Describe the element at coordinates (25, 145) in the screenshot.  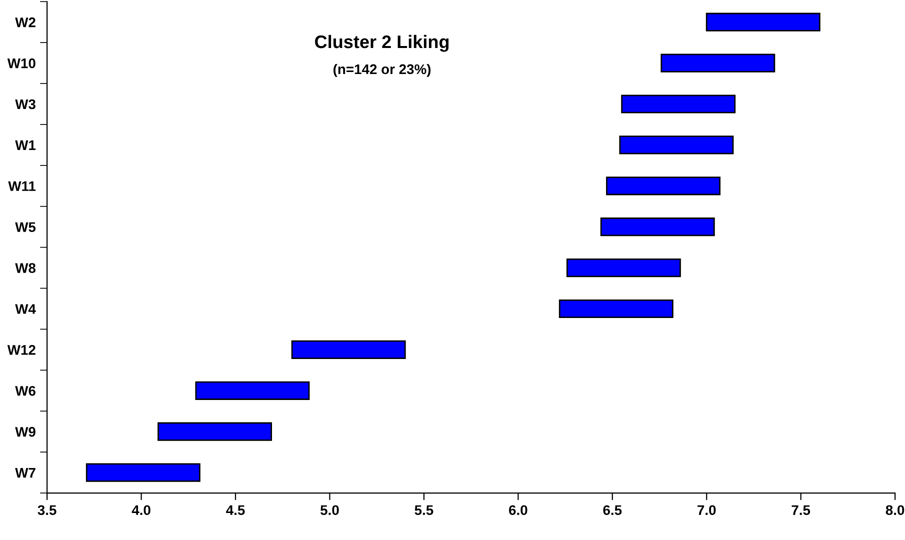
I see `y-tick-label: W1` at that location.